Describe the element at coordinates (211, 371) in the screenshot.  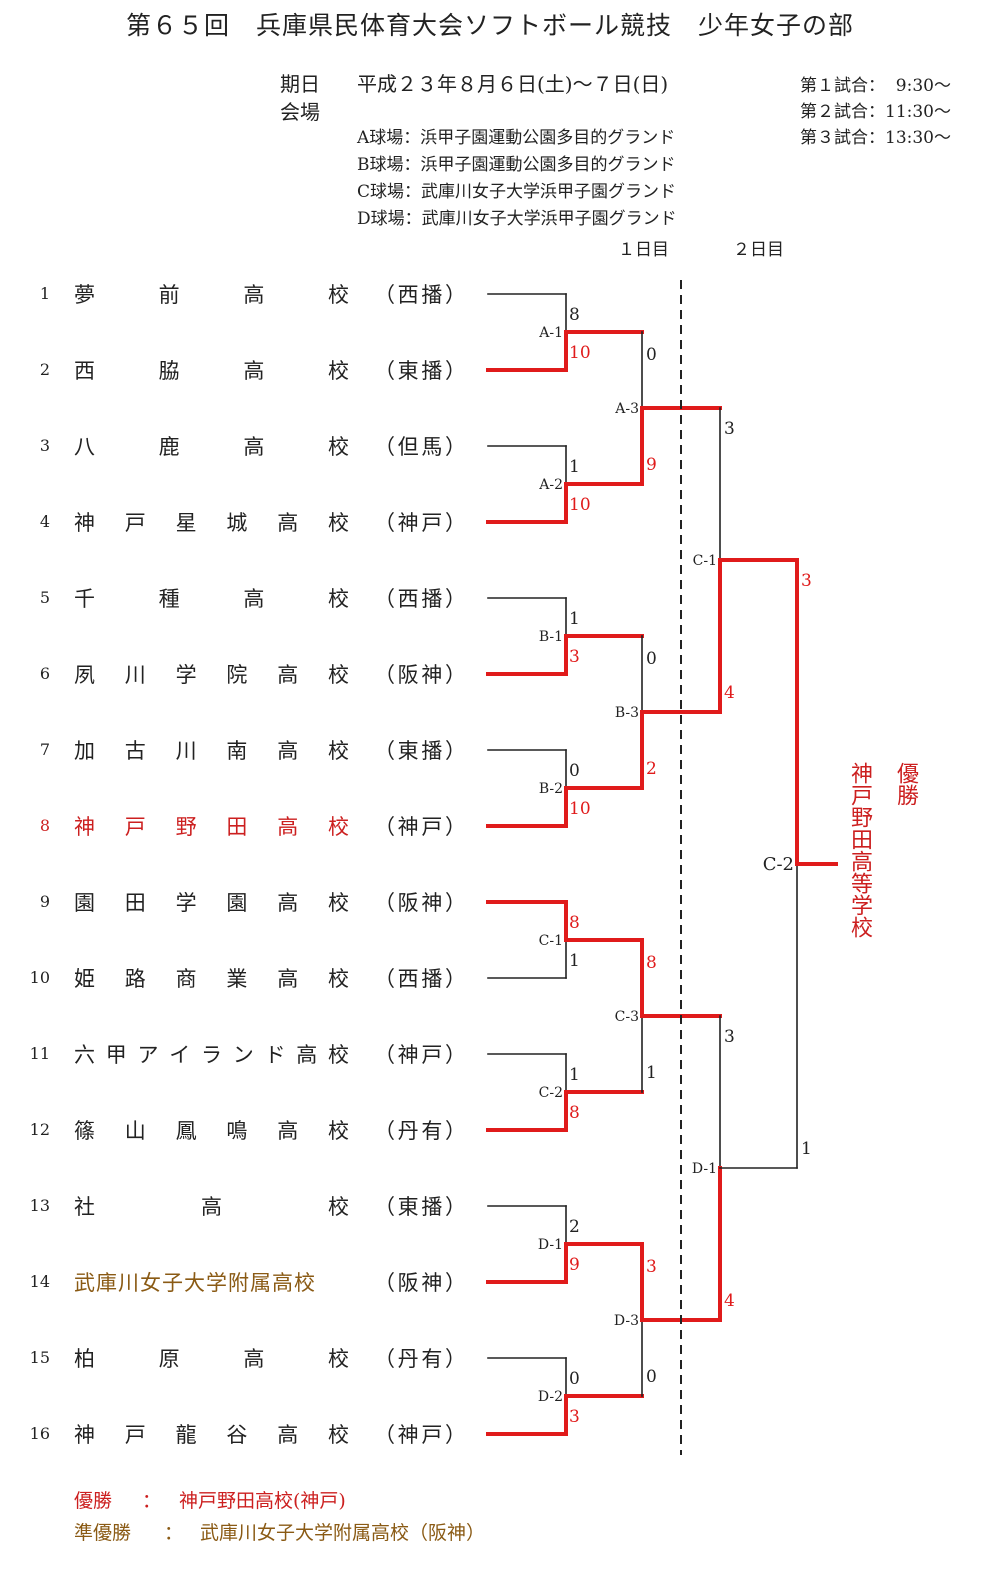
I see `team-name: 西脇高校` at that location.